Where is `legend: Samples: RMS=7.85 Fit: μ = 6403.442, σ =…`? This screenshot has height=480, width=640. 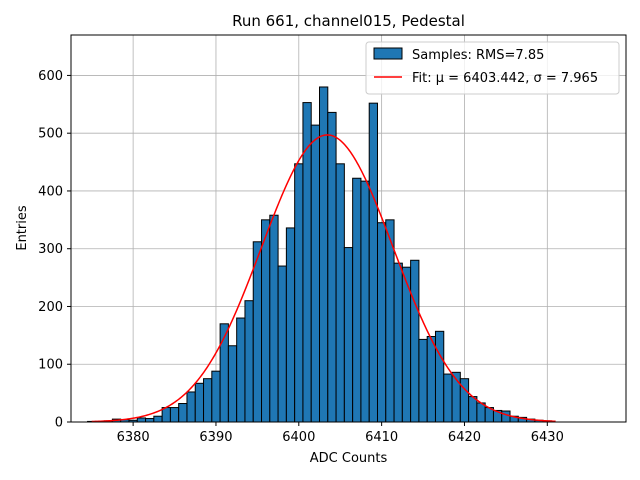 legend: Samples: RMS=7.85 Fit: μ = 6403.442, σ =… is located at coordinates (492, 68).